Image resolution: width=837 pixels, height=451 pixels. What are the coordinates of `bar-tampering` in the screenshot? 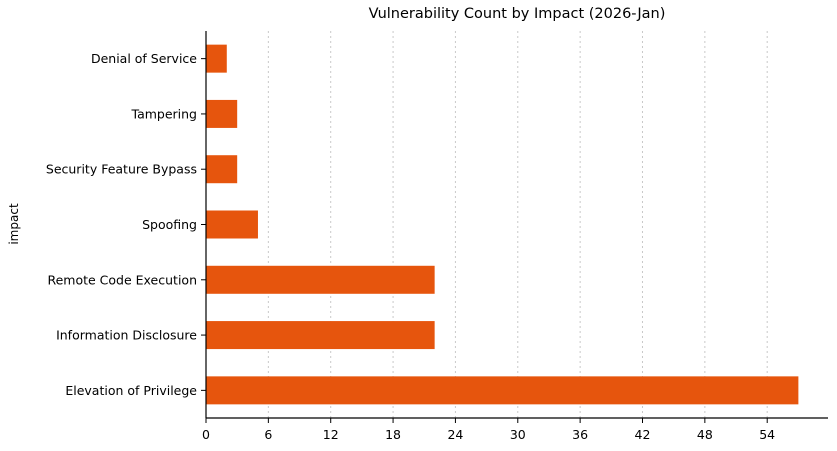 It's located at (222, 113).